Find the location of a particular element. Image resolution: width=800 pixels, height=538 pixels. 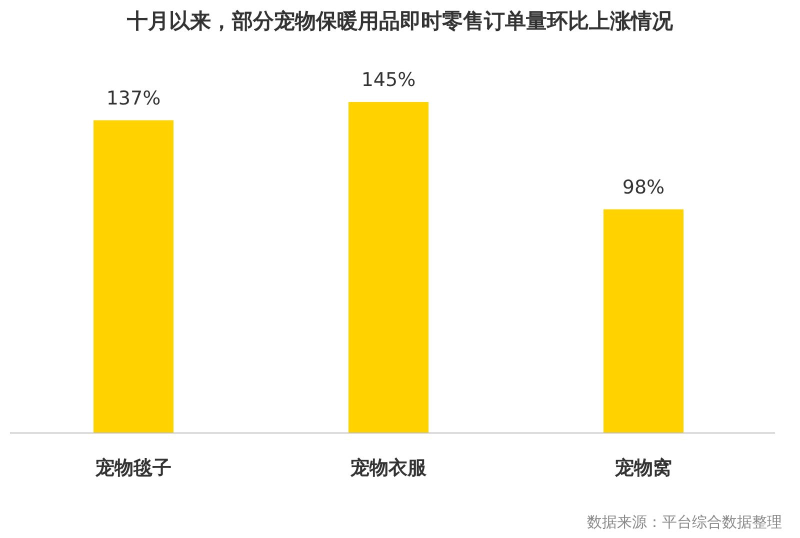

data-label: 137% is located at coordinates (133, 98).